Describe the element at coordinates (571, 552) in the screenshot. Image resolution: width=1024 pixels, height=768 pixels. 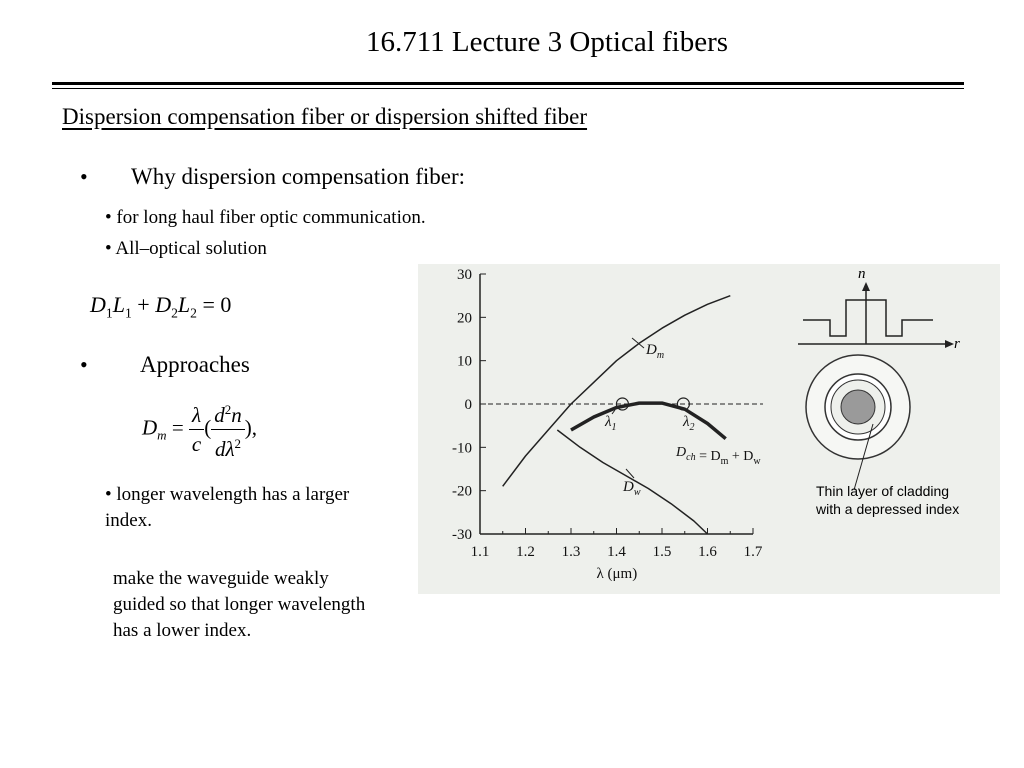
I see `x-tick-label: 1.3` at that location.